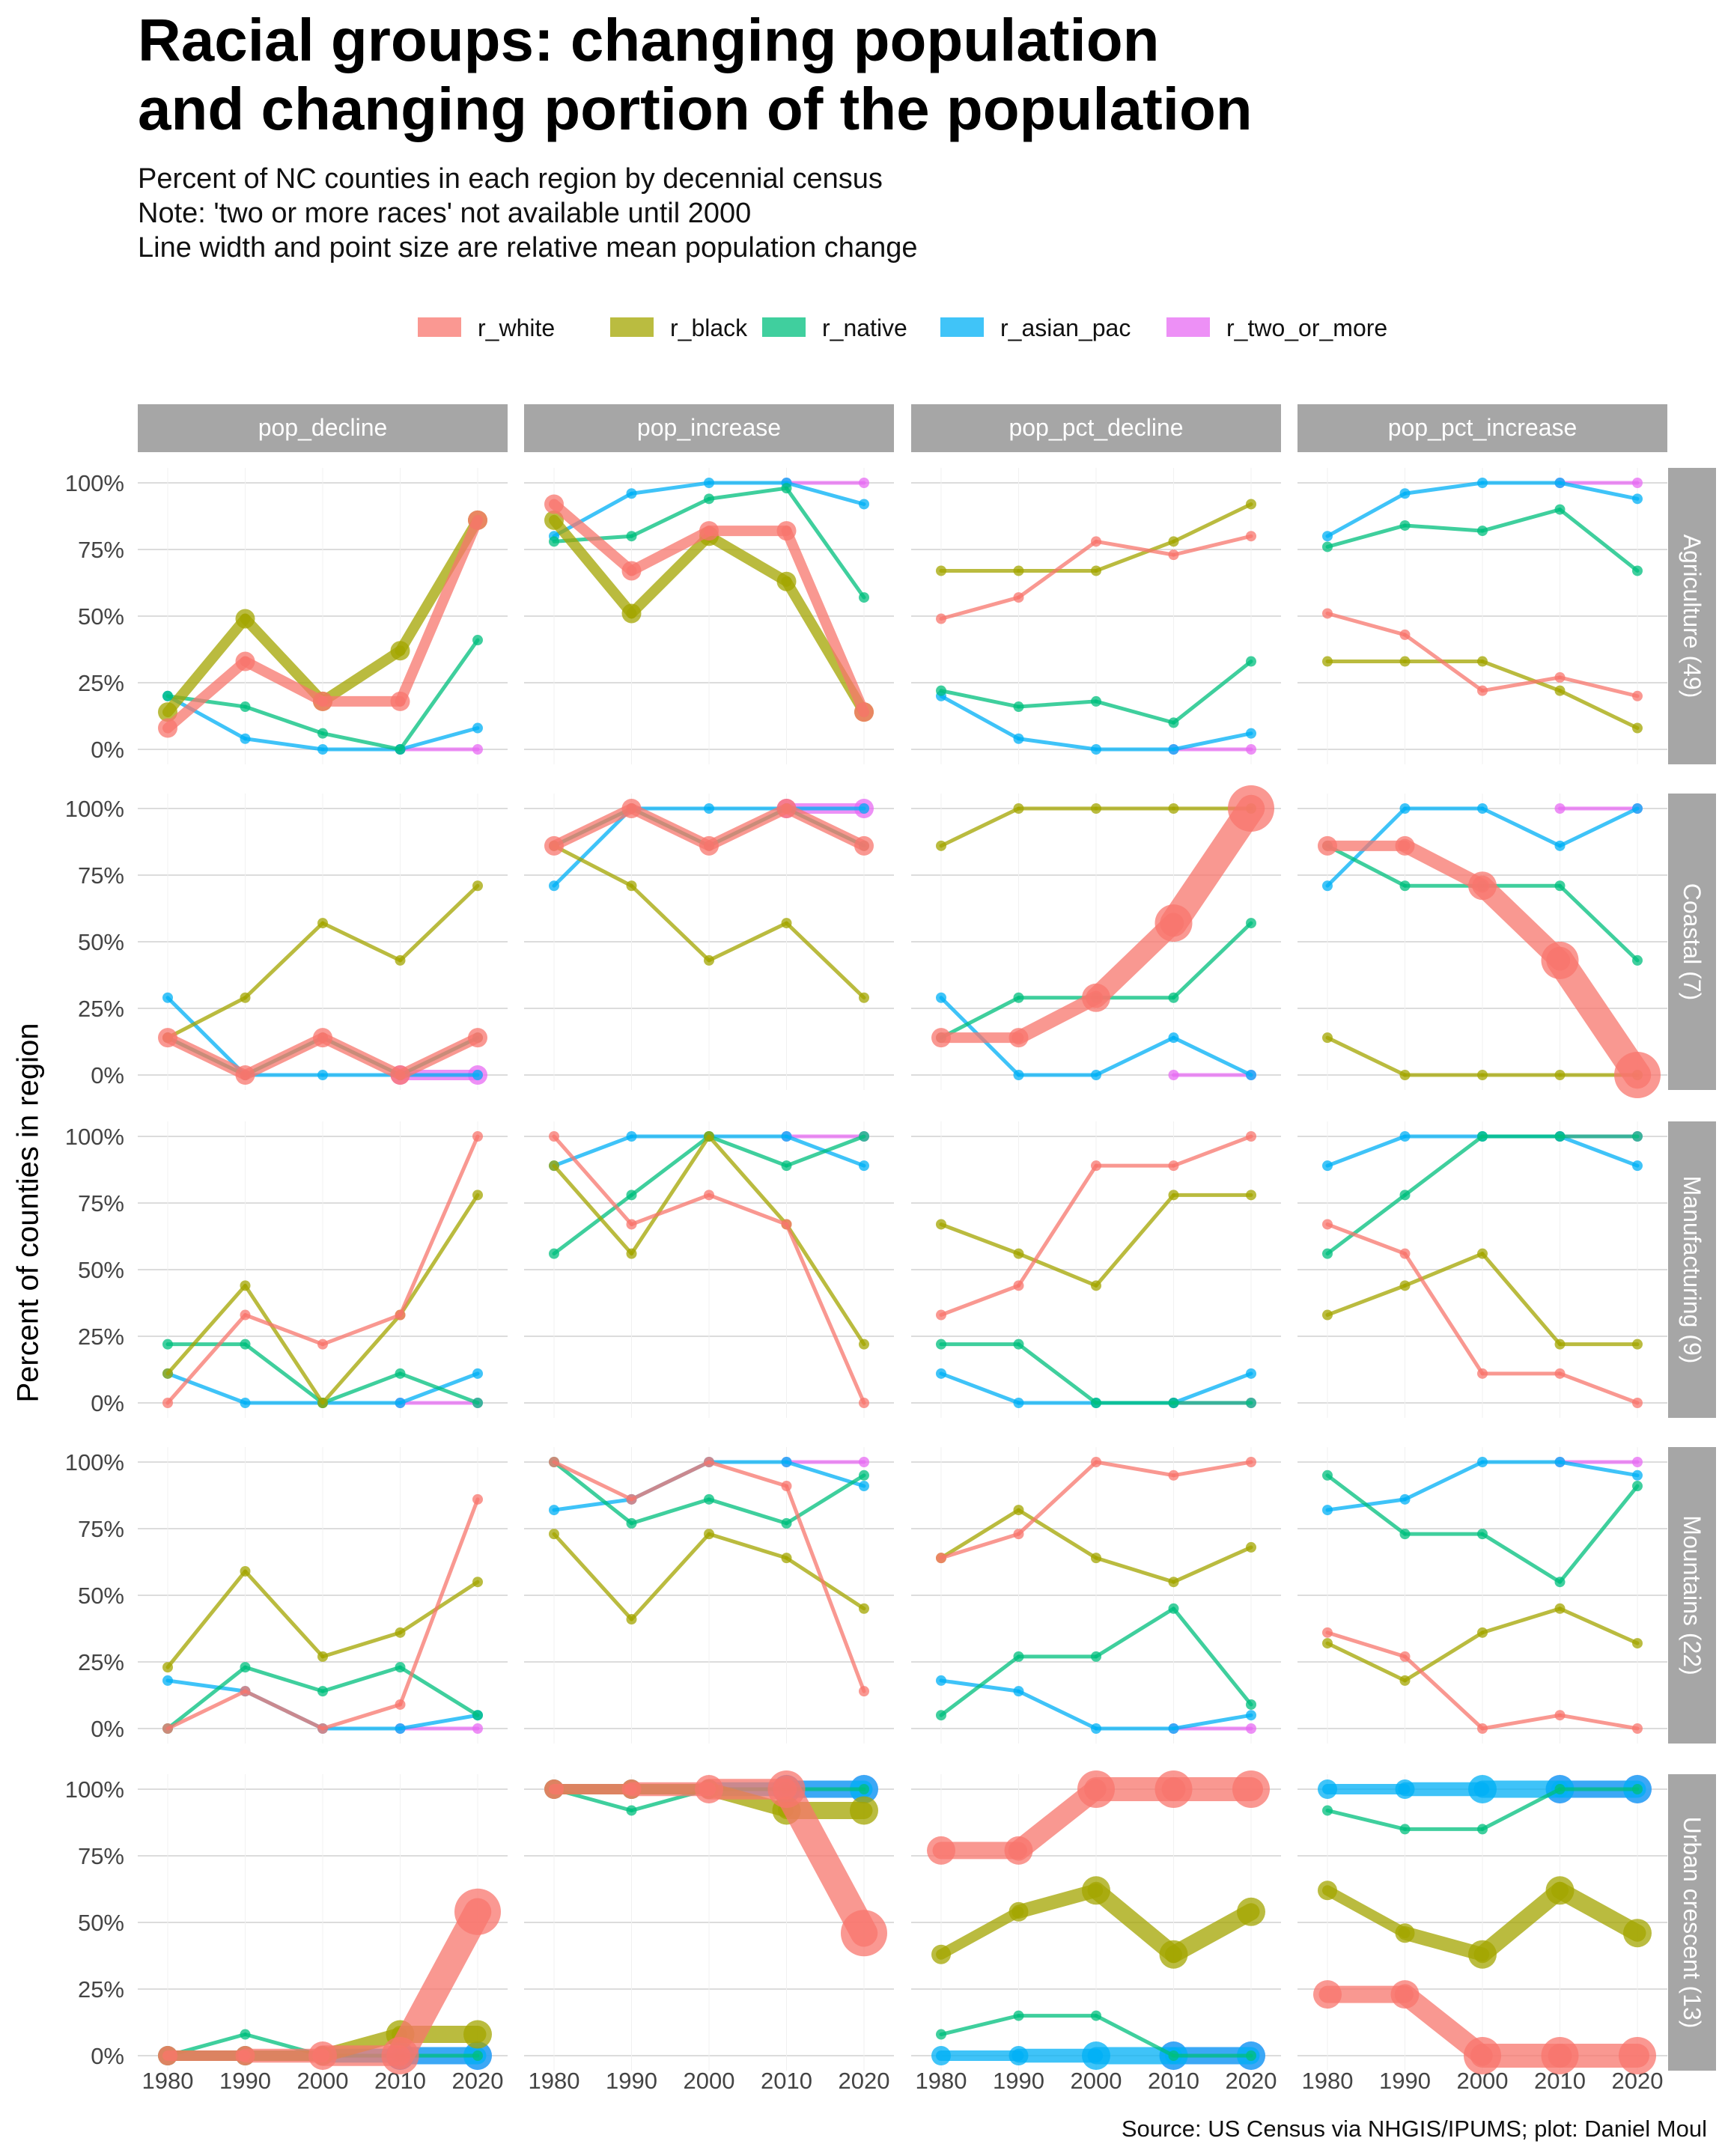  Describe the element at coordinates (101, 1529) in the screenshot. I see `y-tick-label: 75%` at that location.